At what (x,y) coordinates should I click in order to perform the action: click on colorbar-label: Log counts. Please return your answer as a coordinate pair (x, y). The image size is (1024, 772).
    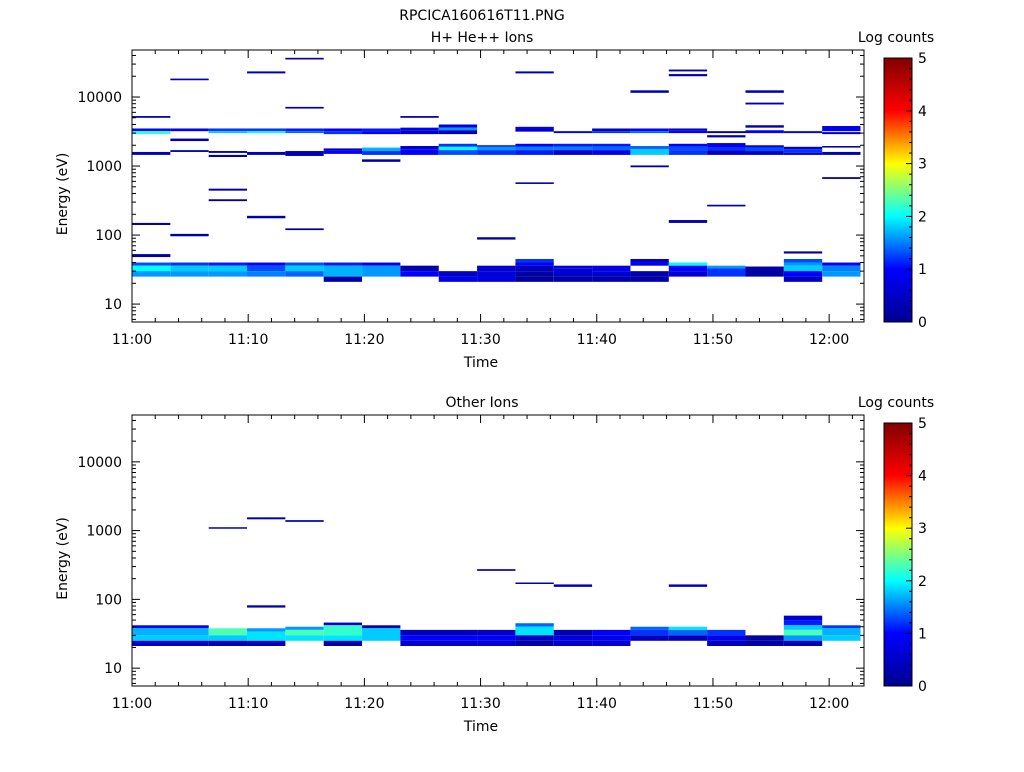
    Looking at the image, I should click on (896, 38).